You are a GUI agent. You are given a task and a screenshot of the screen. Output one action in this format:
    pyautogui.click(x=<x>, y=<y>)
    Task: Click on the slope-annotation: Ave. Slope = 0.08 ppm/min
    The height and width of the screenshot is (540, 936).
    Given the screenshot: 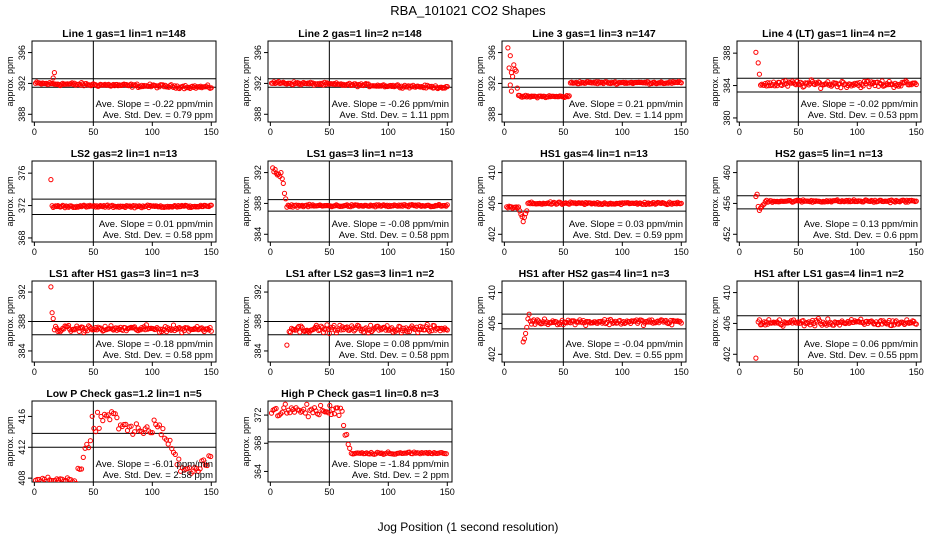 What is the action you would take?
    pyautogui.click(x=392, y=344)
    